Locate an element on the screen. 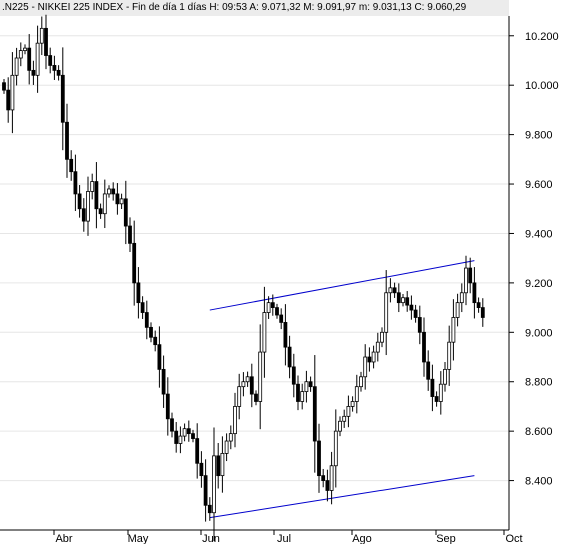 This screenshot has height=544, width=565. y-tick-label: 9.200 is located at coordinates (539, 284).